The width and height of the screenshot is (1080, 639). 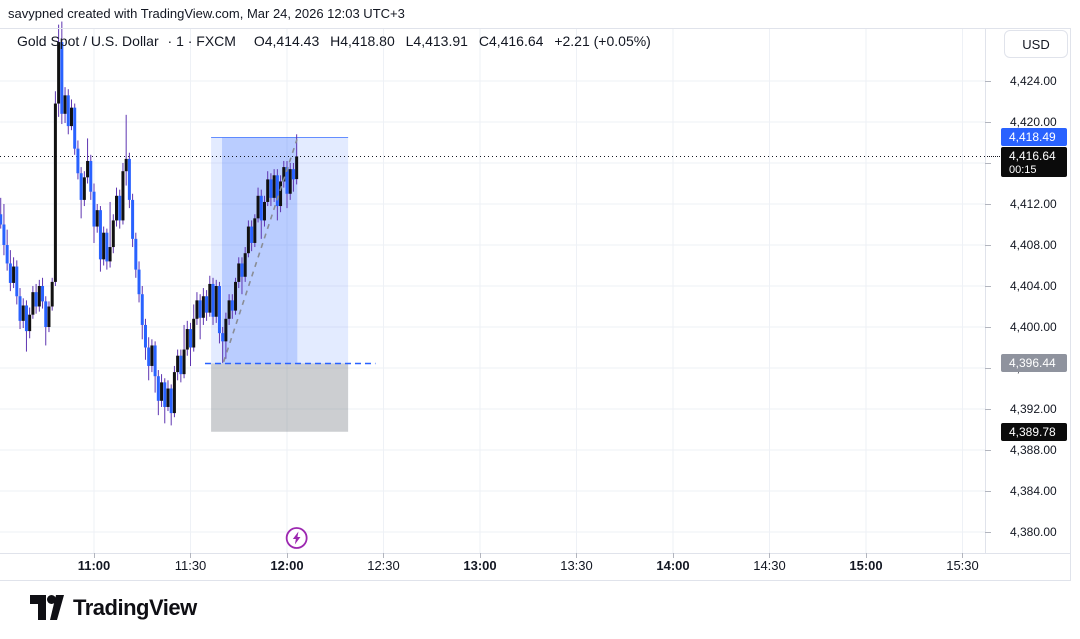 I want to click on tradingview-logo-text: TradingView, so click(x=135, y=607).